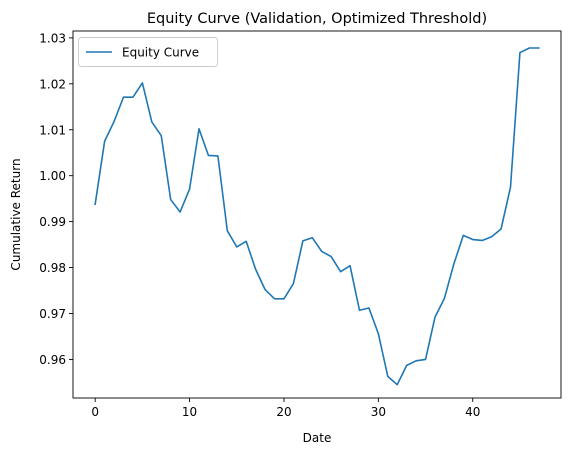 This screenshot has width=576, height=459. I want to click on y-tick-label: 0.97, so click(52, 314).